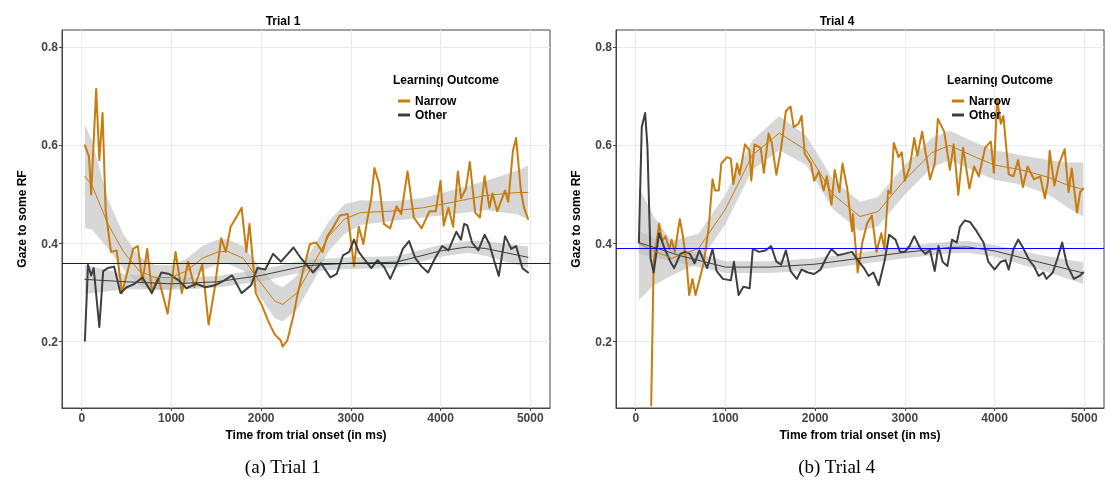 Image resolution: width=1120 pixels, height=491 pixels. I want to click on legend-label: Narrow, so click(436, 101).